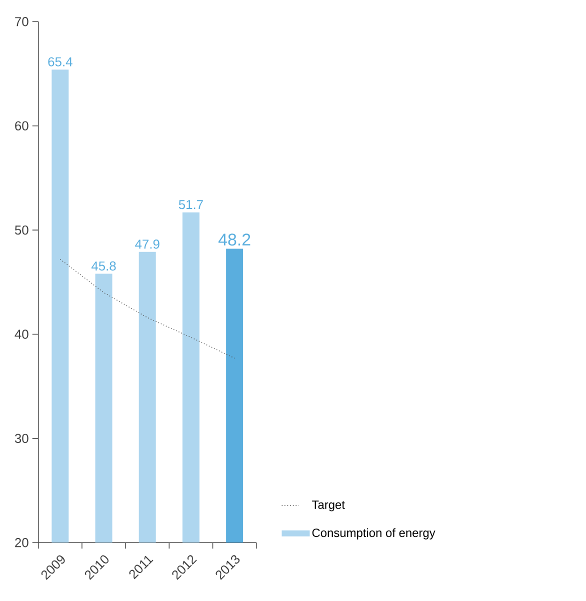 This screenshot has width=586, height=601. Describe the element at coordinates (21, 230) in the screenshot. I see `y-tick-label: 50` at that location.